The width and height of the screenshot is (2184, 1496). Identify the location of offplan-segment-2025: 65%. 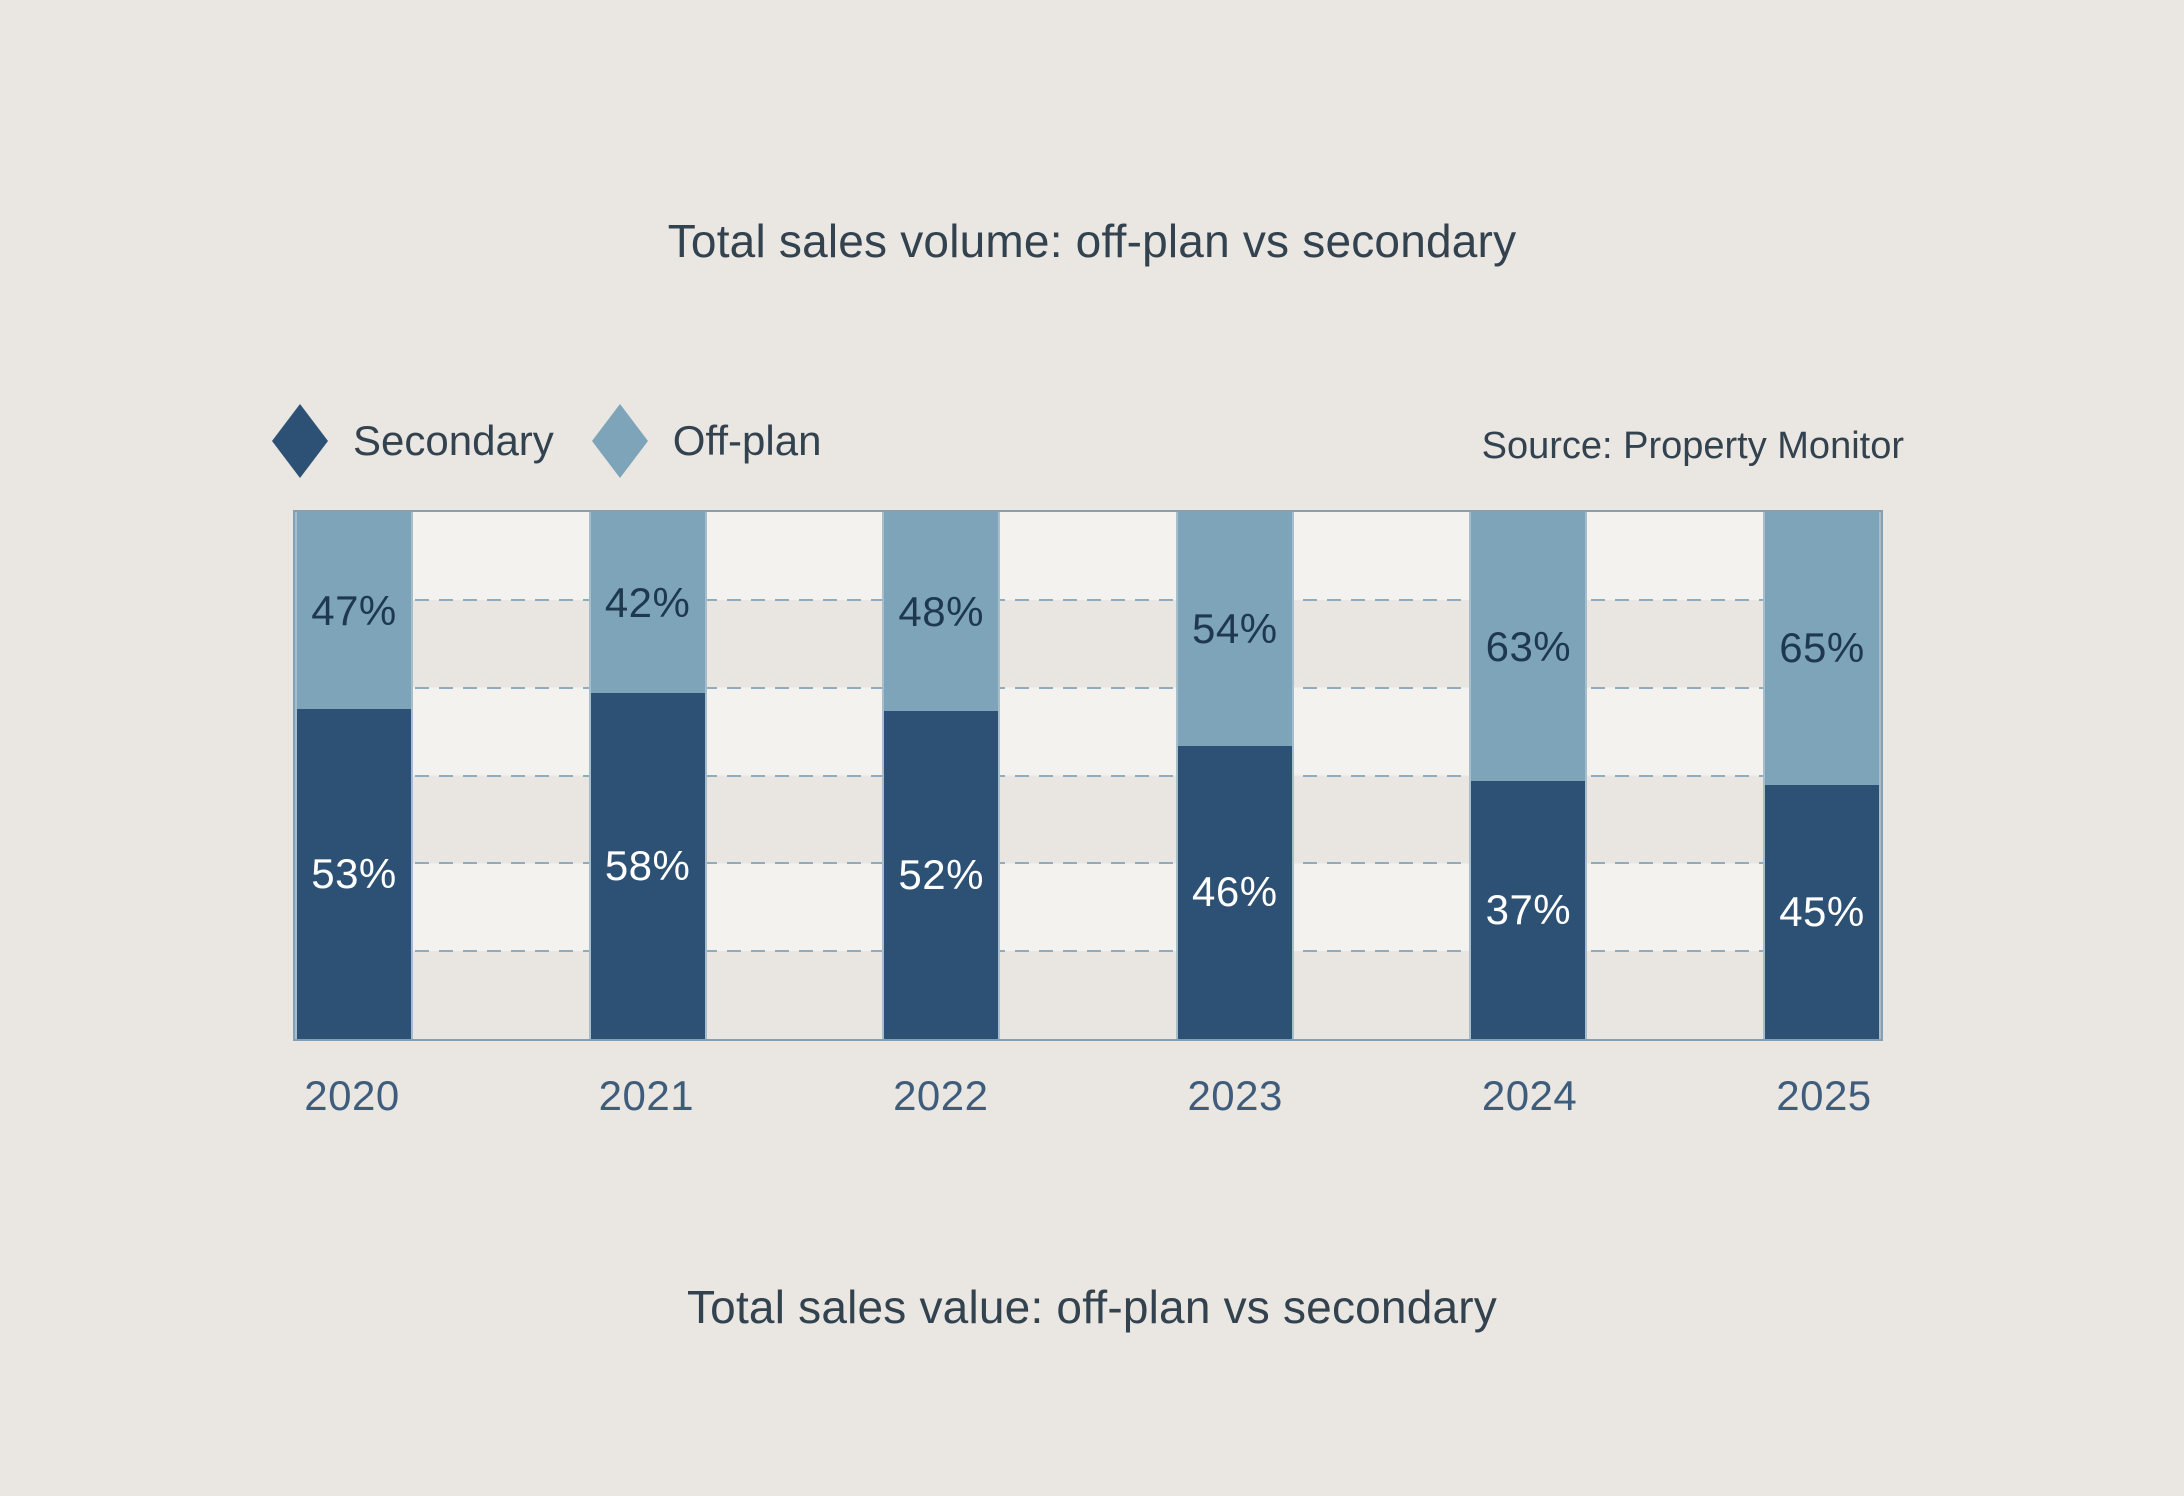
(1821, 648).